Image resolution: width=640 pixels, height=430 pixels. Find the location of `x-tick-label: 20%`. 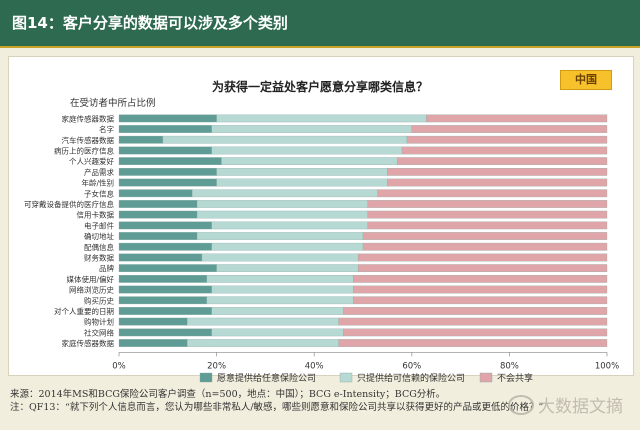

x-tick-label: 20% is located at coordinates (216, 366).